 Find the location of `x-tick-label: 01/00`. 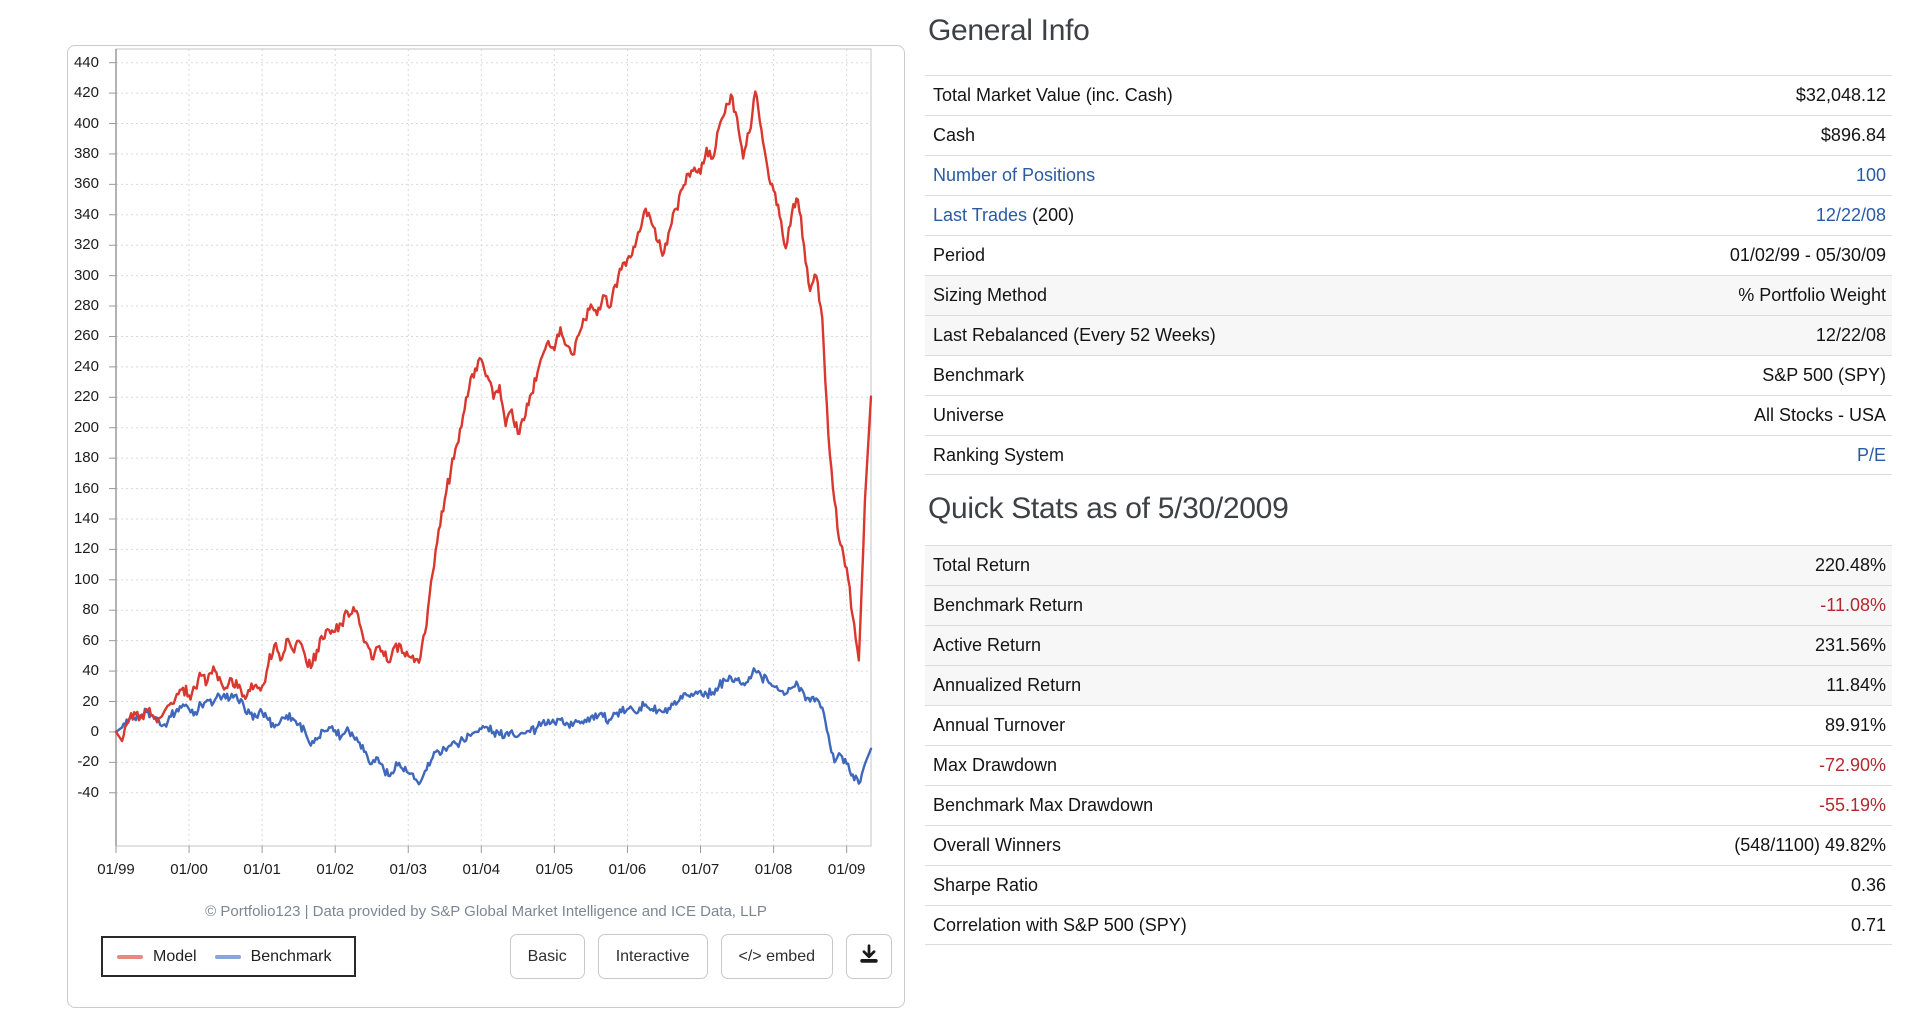

x-tick-label: 01/00 is located at coordinates (189, 869).